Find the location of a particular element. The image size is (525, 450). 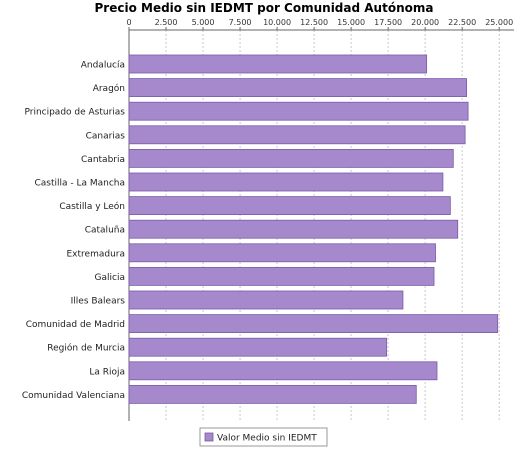

category-label: Aragón is located at coordinates (109, 88).